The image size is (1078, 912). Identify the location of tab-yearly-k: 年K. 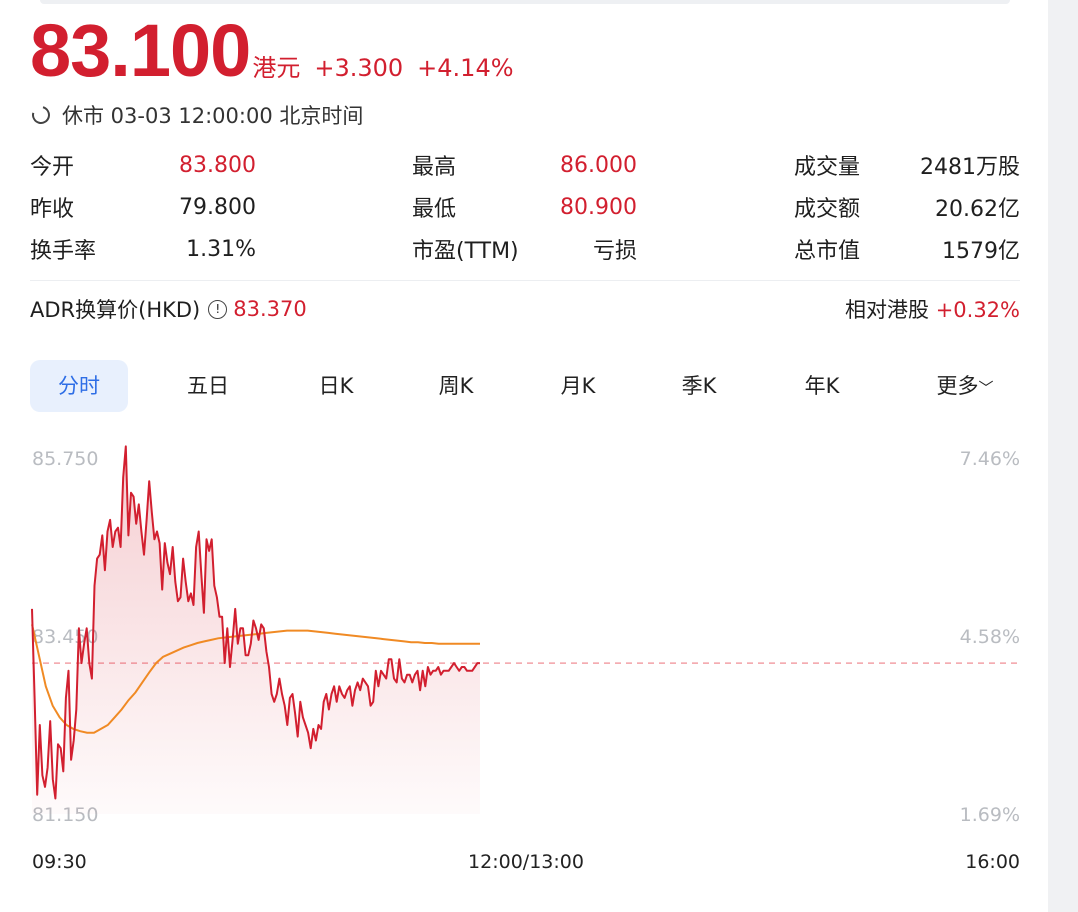
(822, 386).